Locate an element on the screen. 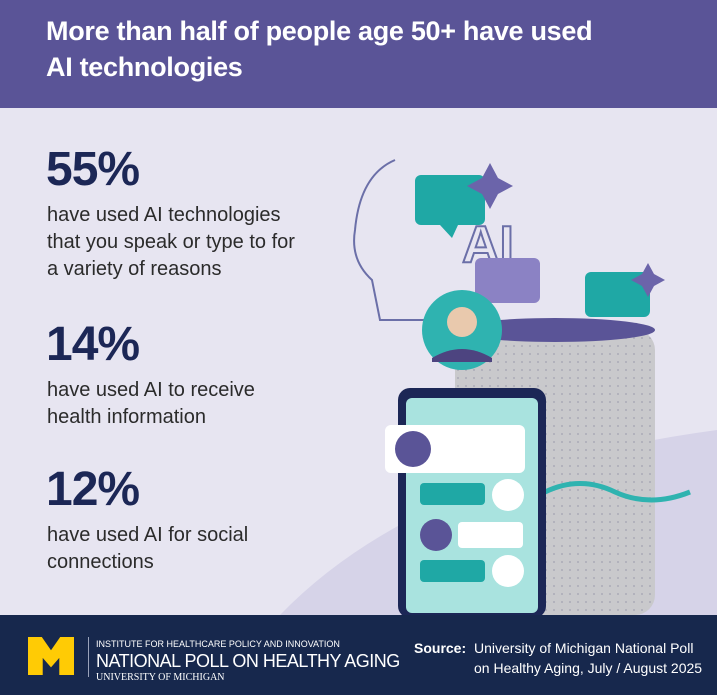  source-label: Source: is located at coordinates (440, 648).